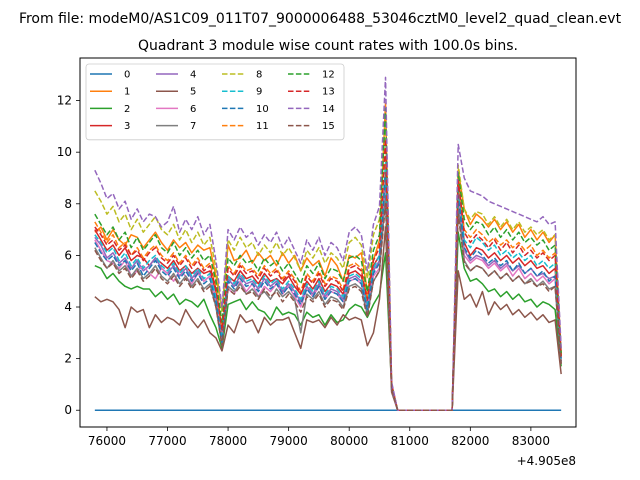 This screenshot has height=480, width=640. Describe the element at coordinates (531, 441) in the screenshot. I see `x-tick-label: 83000` at that location.